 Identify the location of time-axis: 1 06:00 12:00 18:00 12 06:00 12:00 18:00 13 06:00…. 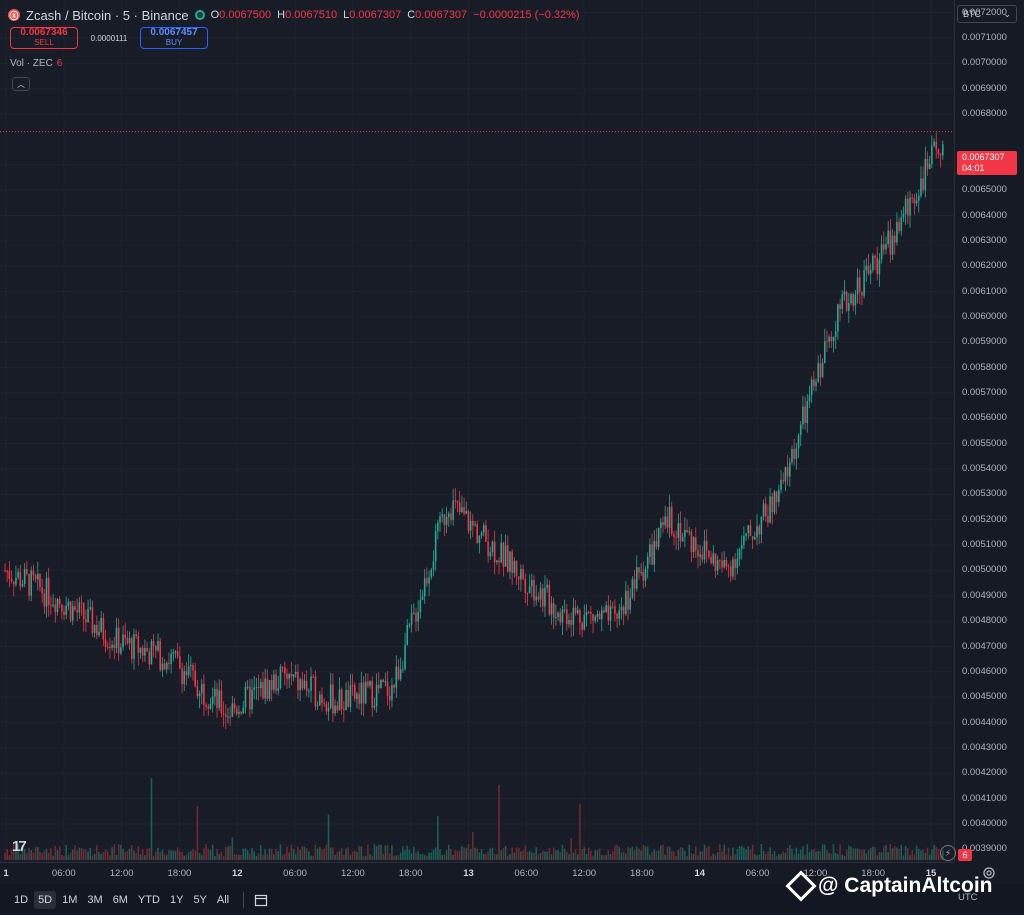
(477, 872).